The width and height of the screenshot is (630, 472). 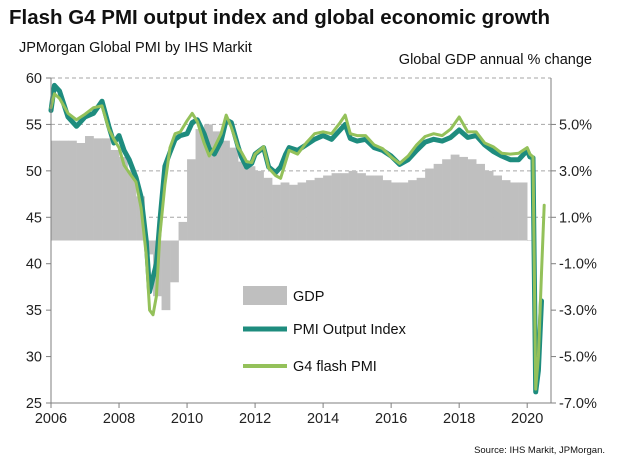 What do you see at coordinates (34, 79) in the screenshot?
I see `left-tick-label: 60` at bounding box center [34, 79].